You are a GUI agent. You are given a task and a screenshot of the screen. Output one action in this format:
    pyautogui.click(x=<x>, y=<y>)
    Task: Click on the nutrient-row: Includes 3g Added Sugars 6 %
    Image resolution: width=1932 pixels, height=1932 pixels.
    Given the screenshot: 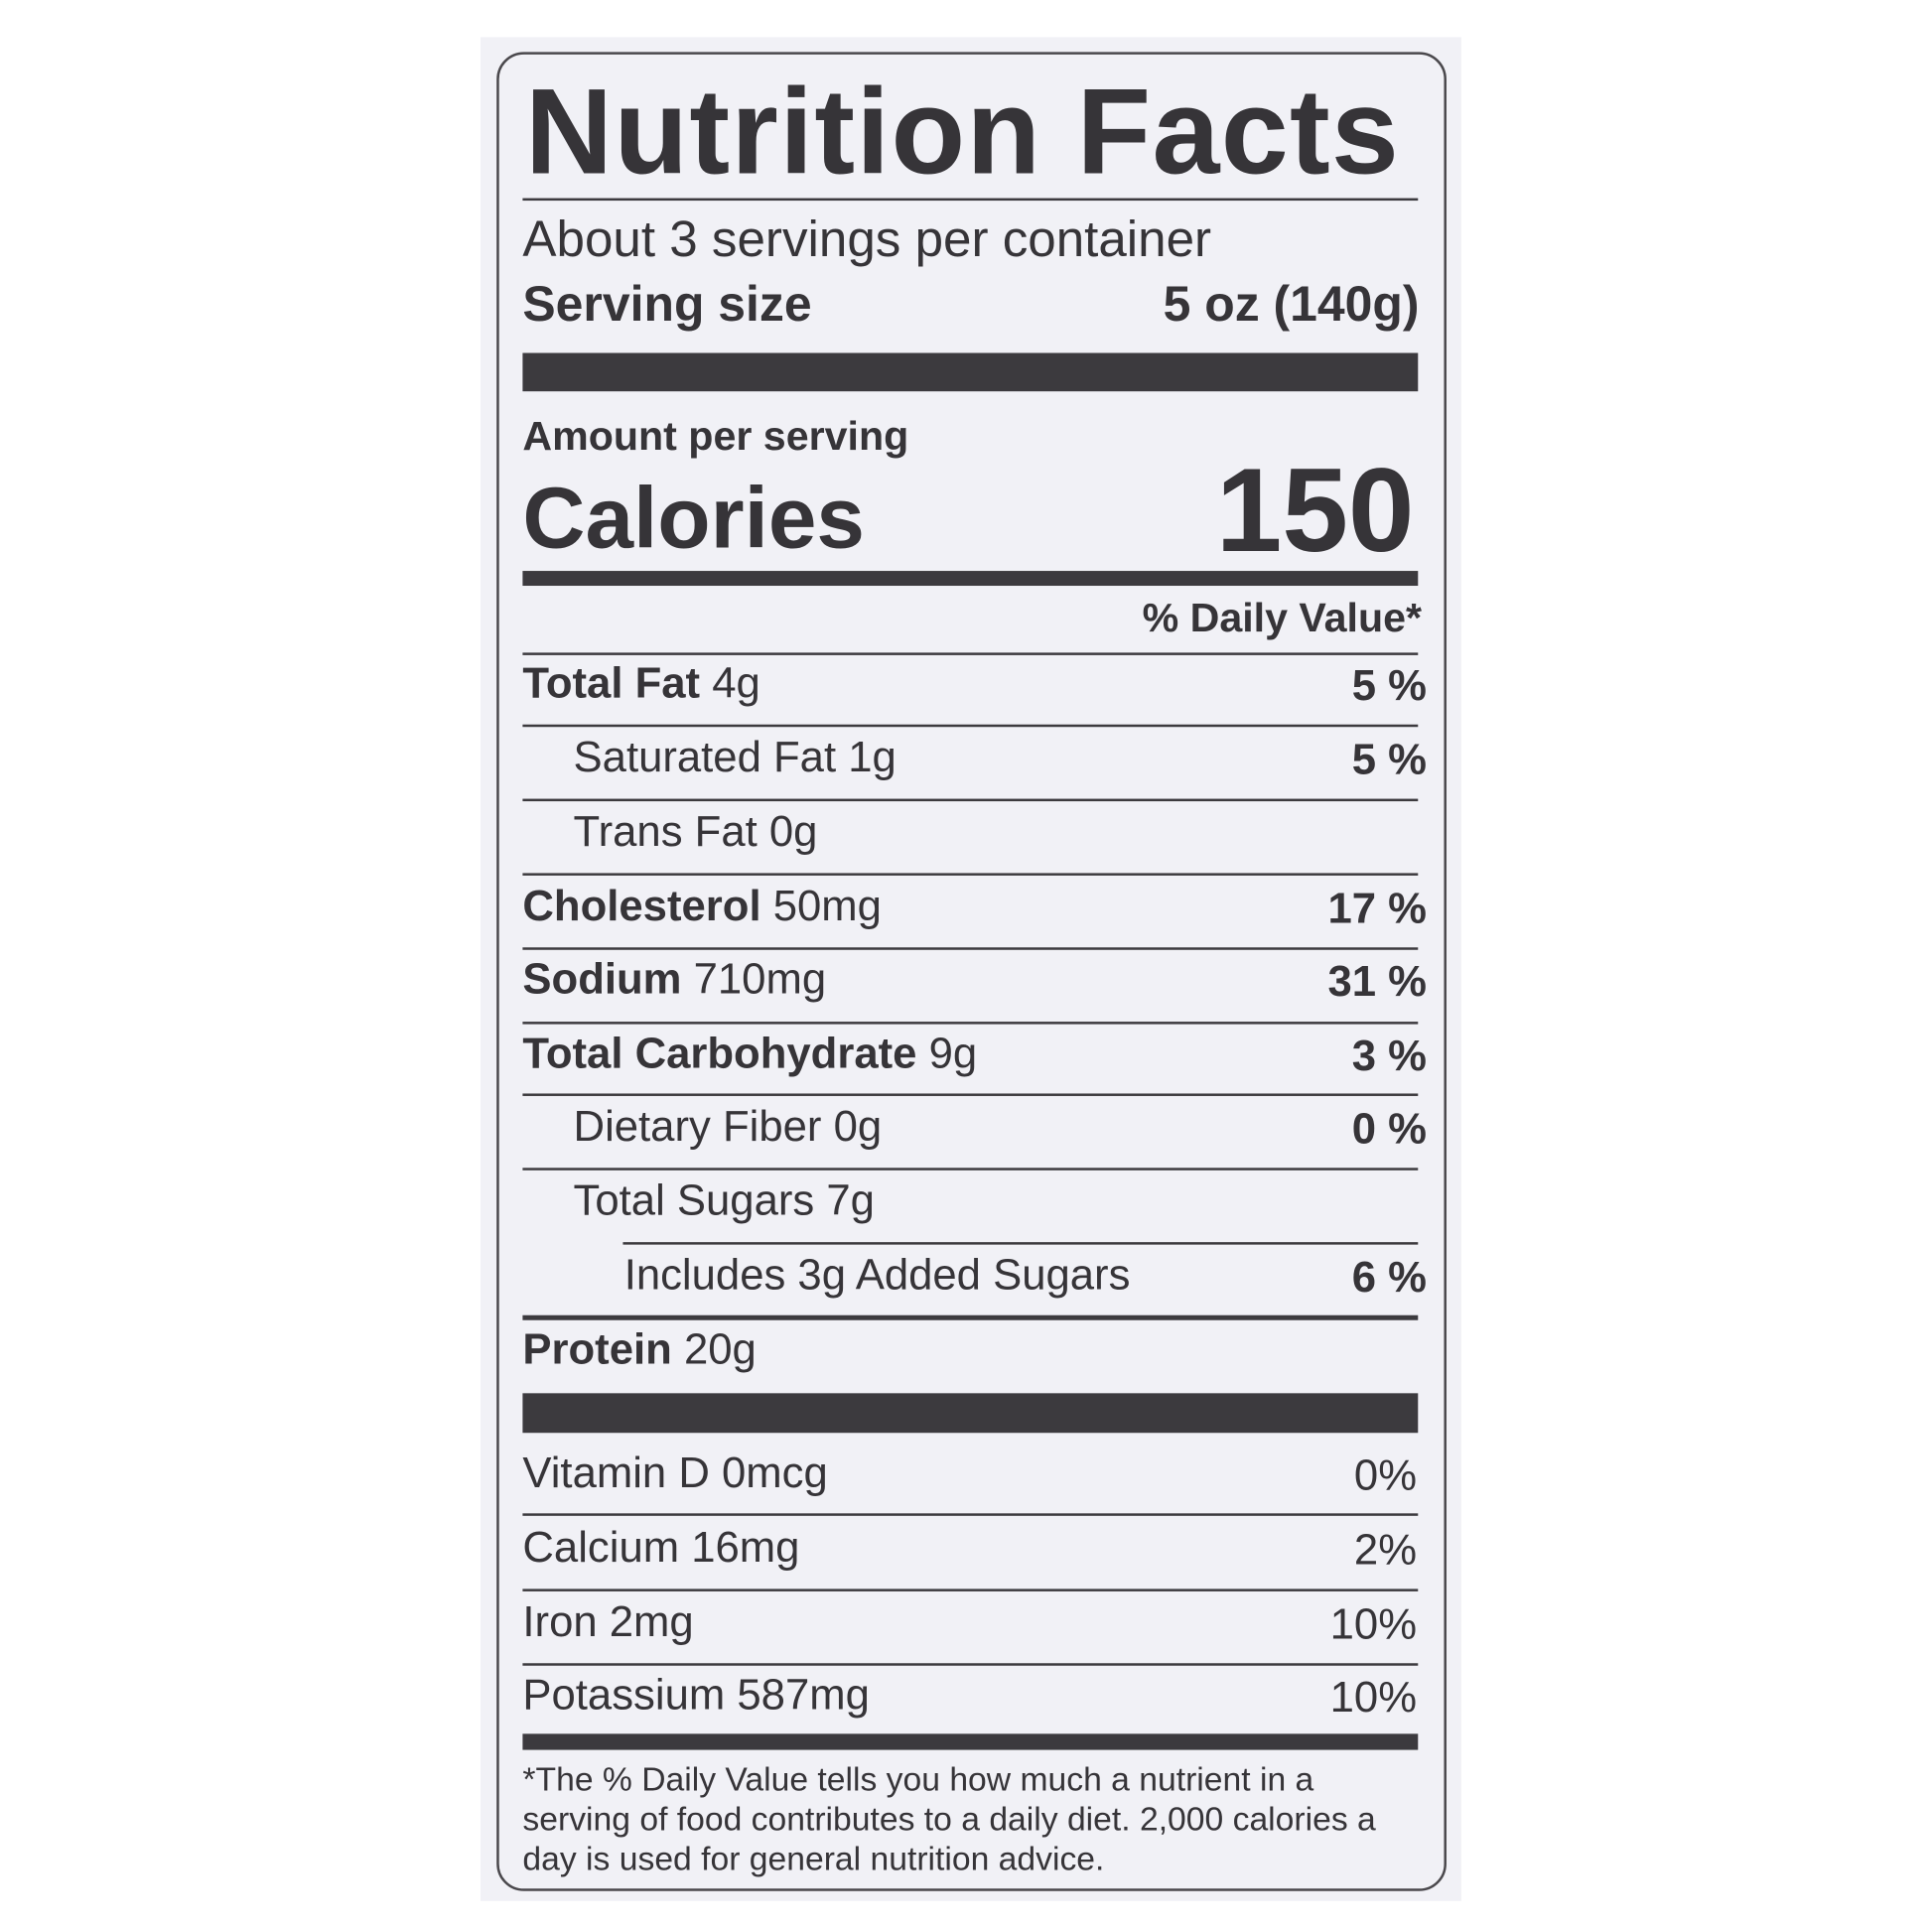 What is the action you would take?
    pyautogui.click(x=1026, y=1281)
    